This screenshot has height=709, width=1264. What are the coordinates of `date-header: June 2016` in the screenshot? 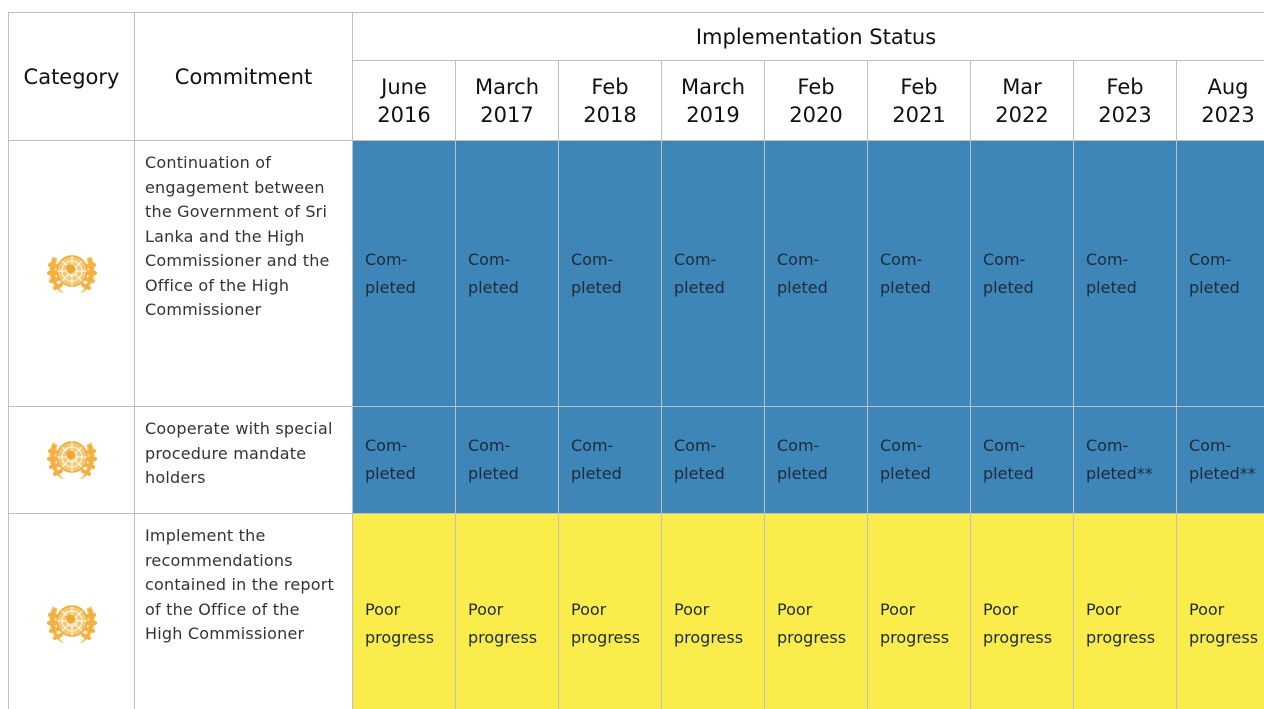 It's located at (404, 100).